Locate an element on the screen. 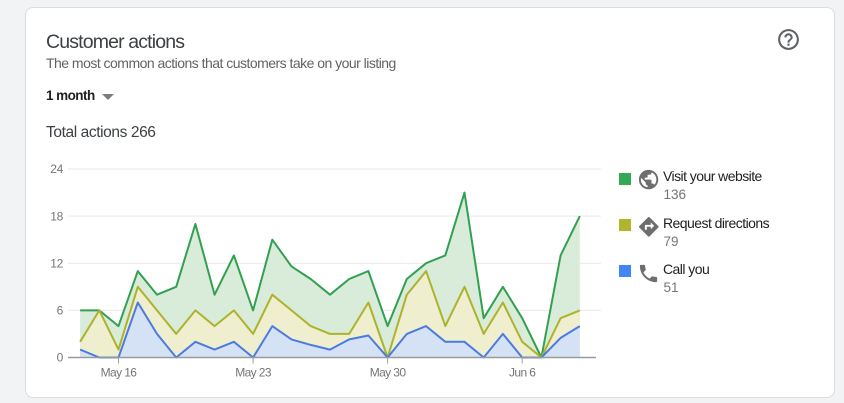 This screenshot has height=403, width=844. svg-text: May 30 is located at coordinates (388, 372).